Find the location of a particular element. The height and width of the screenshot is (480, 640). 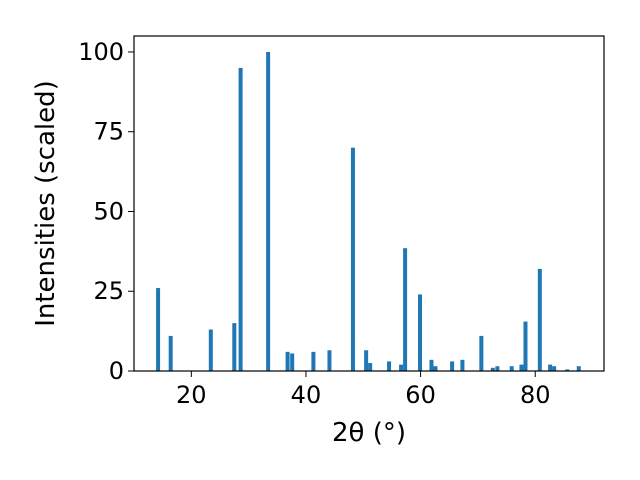

y-tick-label: 75 is located at coordinates (108, 132).